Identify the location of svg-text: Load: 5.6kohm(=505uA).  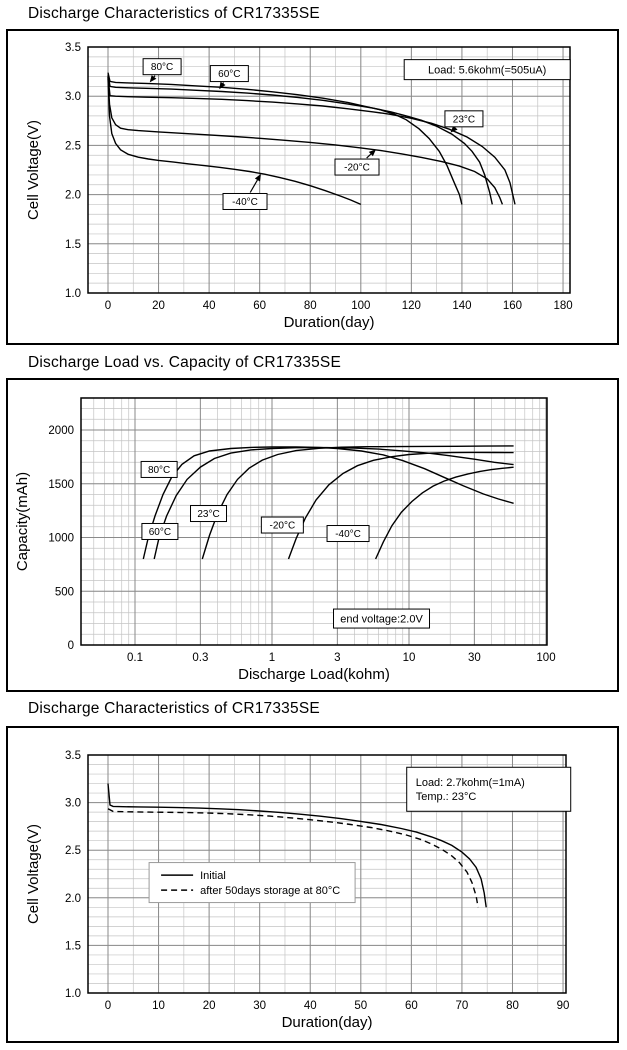
(487, 70).